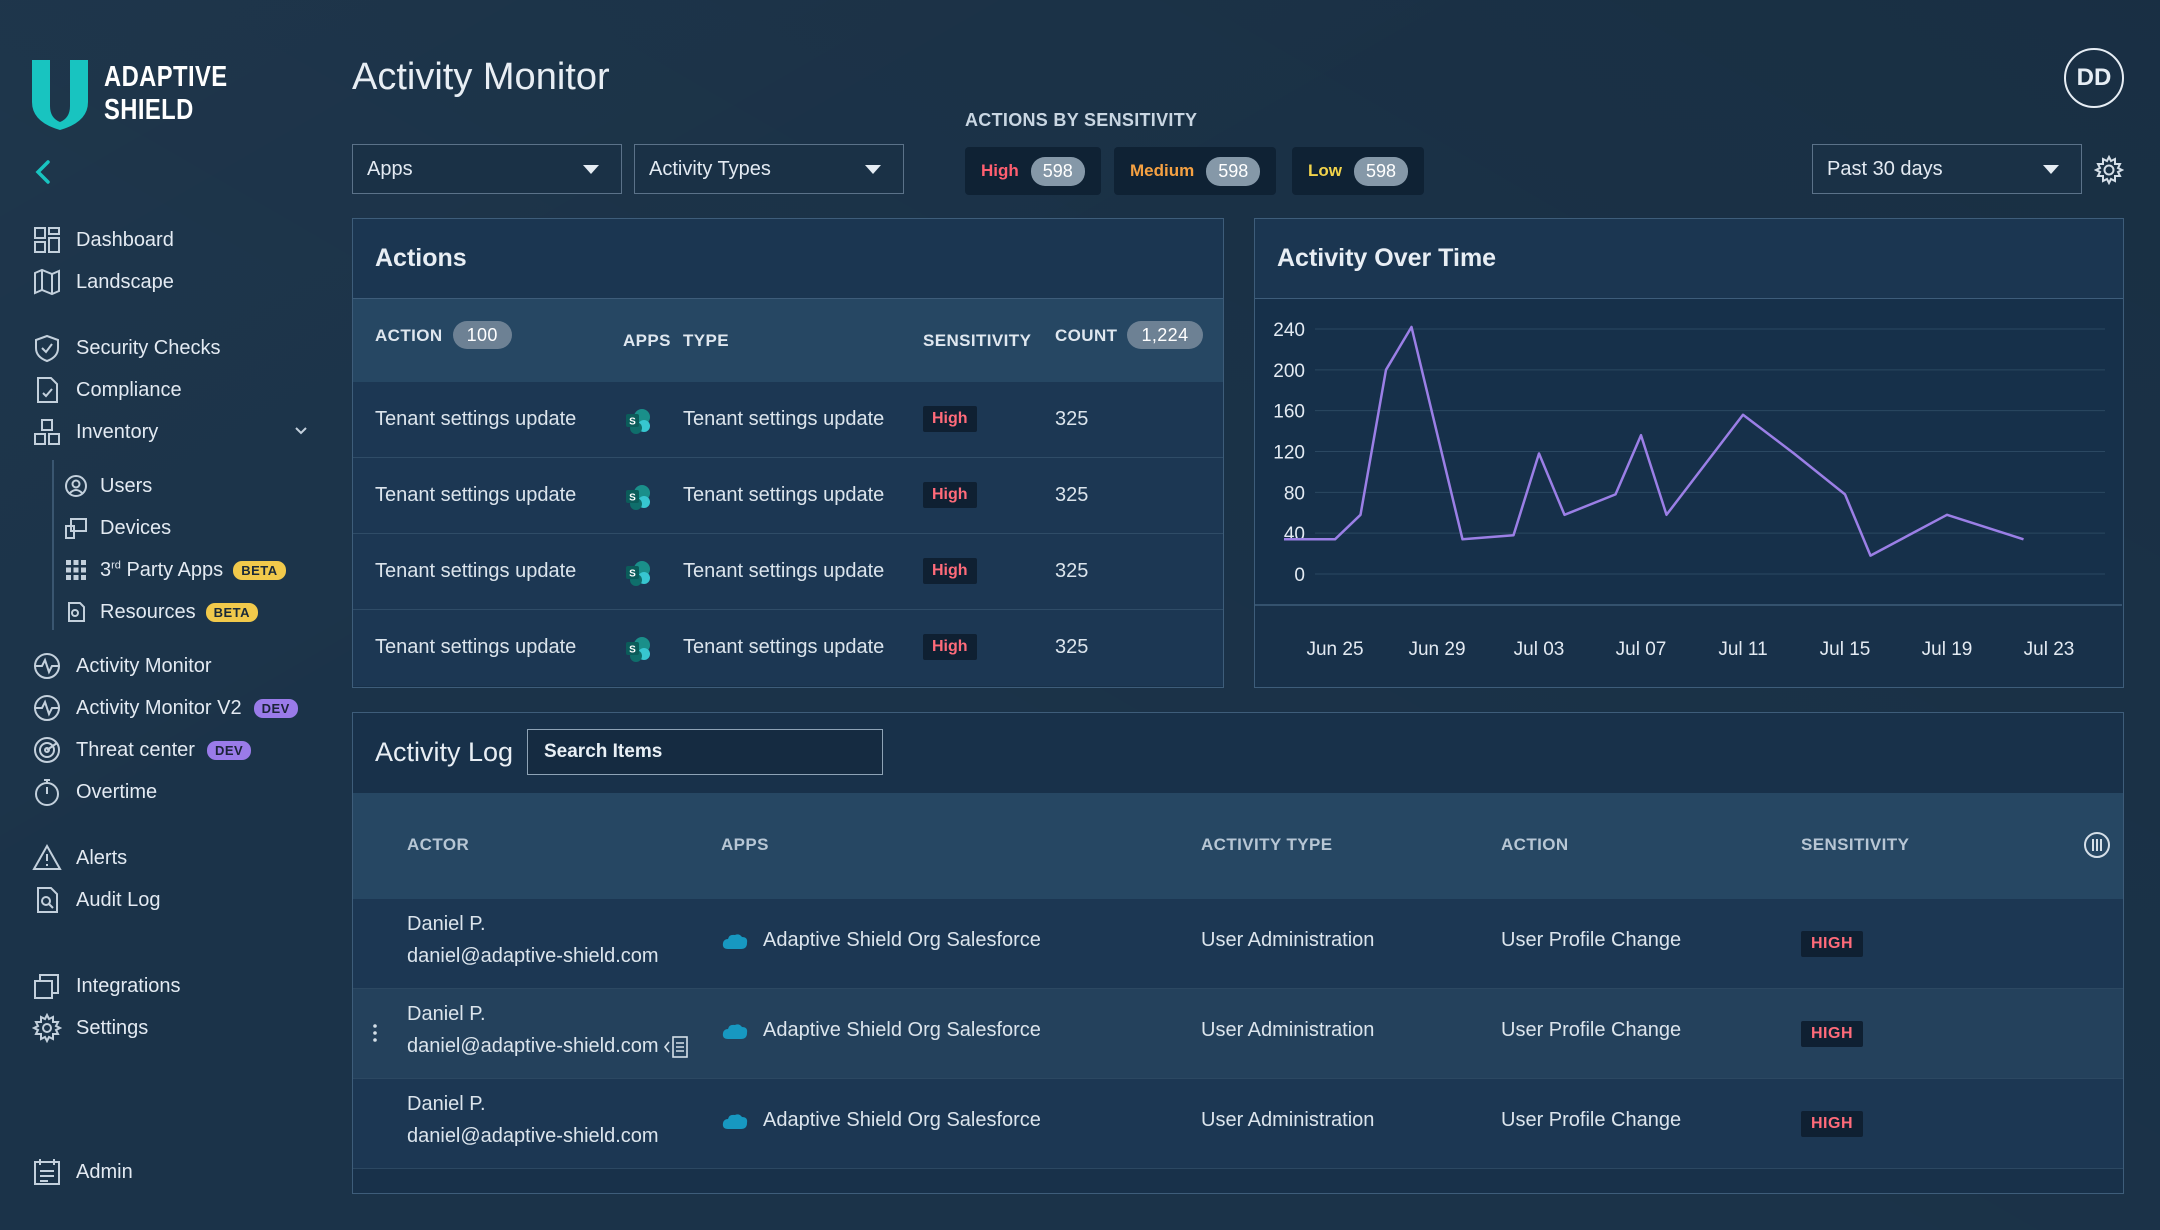  I want to click on x-tick-label: Jun 25, so click(1334, 649).